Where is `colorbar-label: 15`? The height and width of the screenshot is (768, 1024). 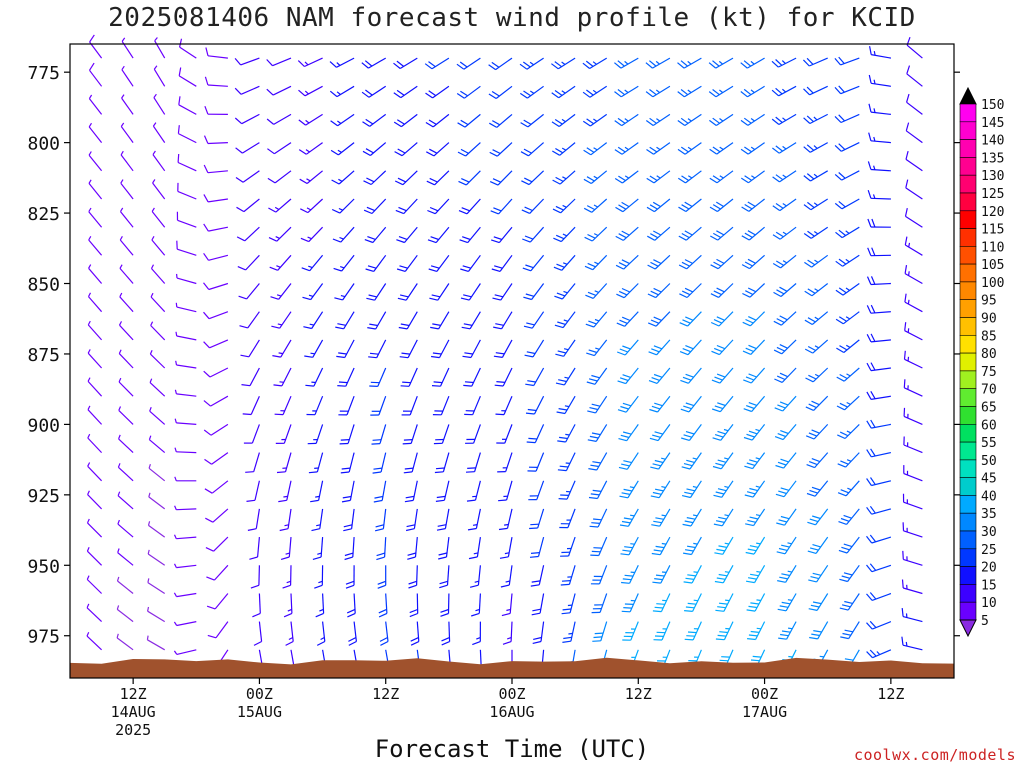
colorbar-label: 15 is located at coordinates (989, 585).